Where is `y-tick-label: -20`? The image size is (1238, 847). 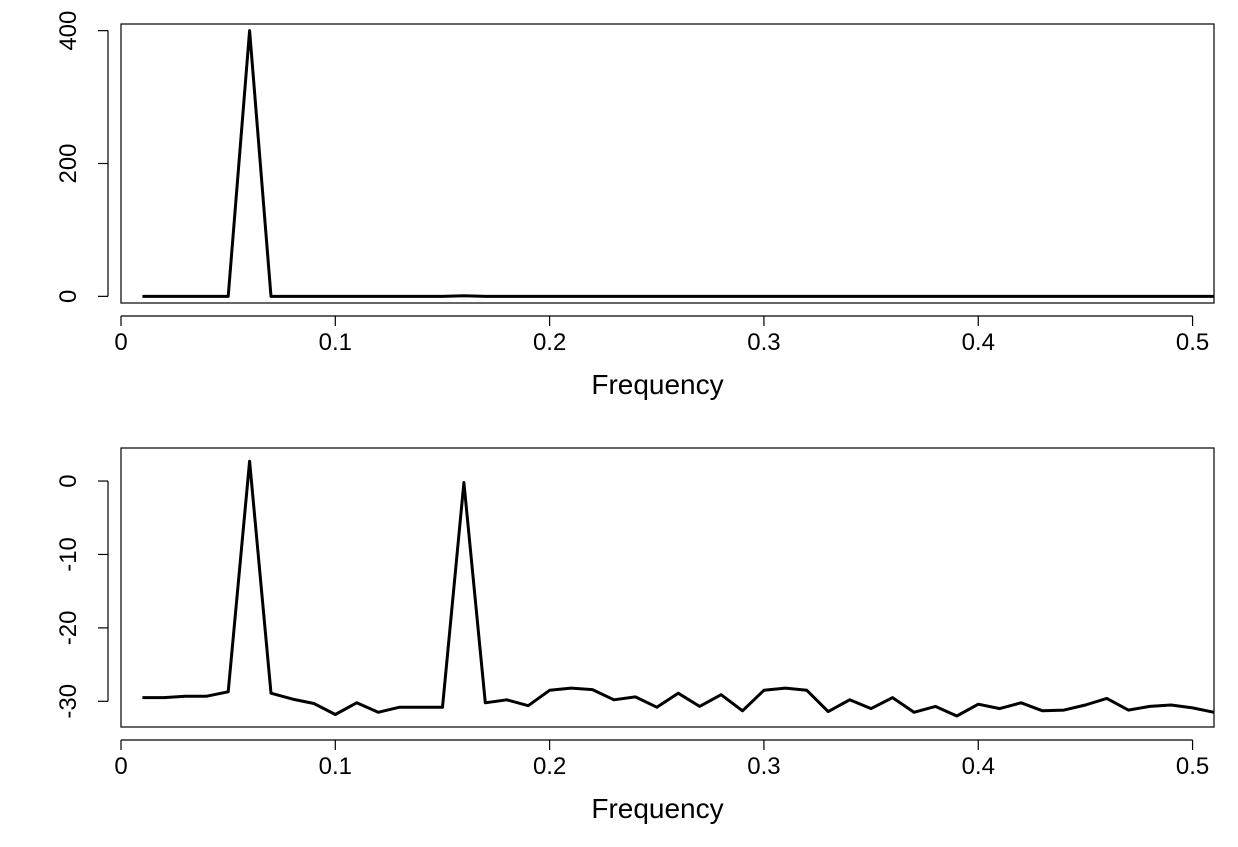 y-tick-label: -20 is located at coordinates (68, 628).